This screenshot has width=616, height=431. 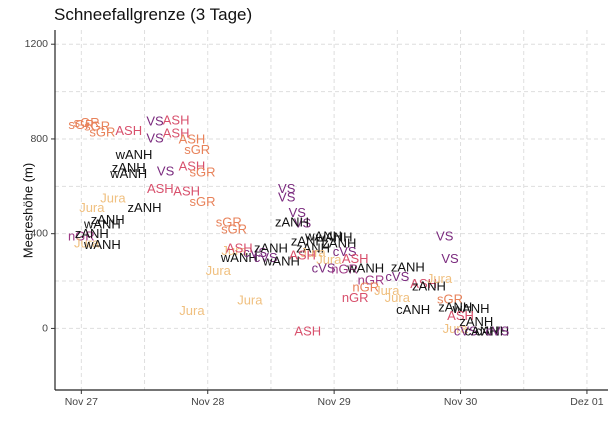 I want to click on x-tick-label: Nov 30, so click(x=460, y=402).